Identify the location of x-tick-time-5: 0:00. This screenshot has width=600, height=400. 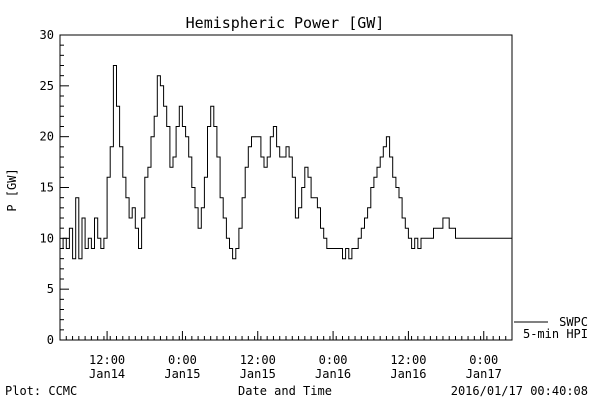
(483, 360).